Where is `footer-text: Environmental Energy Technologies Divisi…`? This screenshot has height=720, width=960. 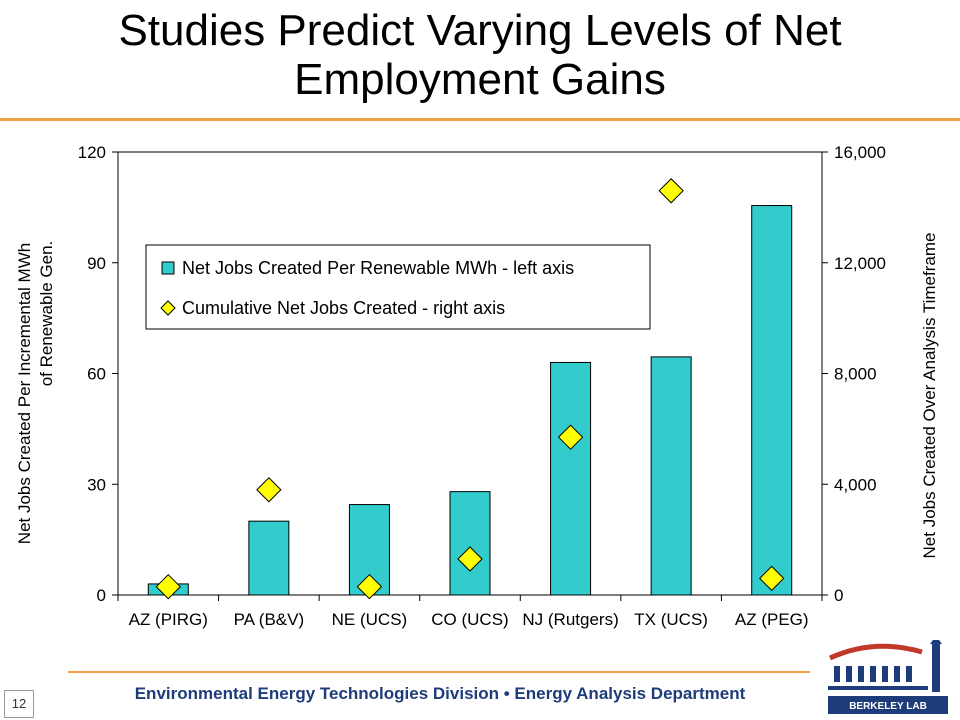
footer-text: Environmental Energy Technologies Divisi… is located at coordinates (440, 693).